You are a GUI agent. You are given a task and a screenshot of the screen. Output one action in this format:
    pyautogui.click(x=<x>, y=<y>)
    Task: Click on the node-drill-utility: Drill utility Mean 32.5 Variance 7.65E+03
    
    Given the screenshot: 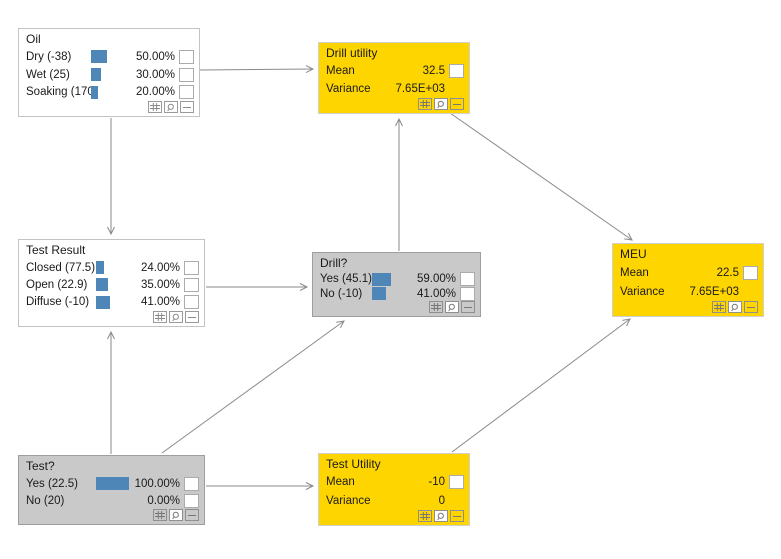 What is the action you would take?
    pyautogui.click(x=394, y=78)
    